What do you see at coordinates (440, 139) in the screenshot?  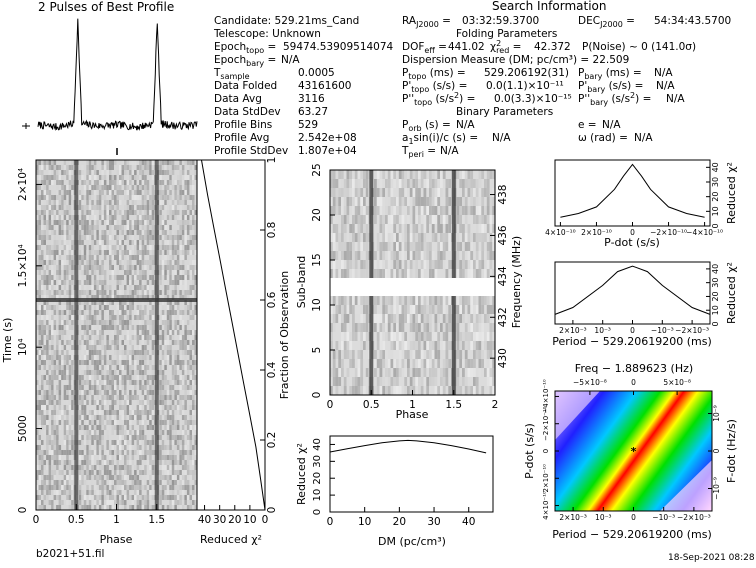 I see `a-sini-label: a1sin(i)/c (s) =` at bounding box center [440, 139].